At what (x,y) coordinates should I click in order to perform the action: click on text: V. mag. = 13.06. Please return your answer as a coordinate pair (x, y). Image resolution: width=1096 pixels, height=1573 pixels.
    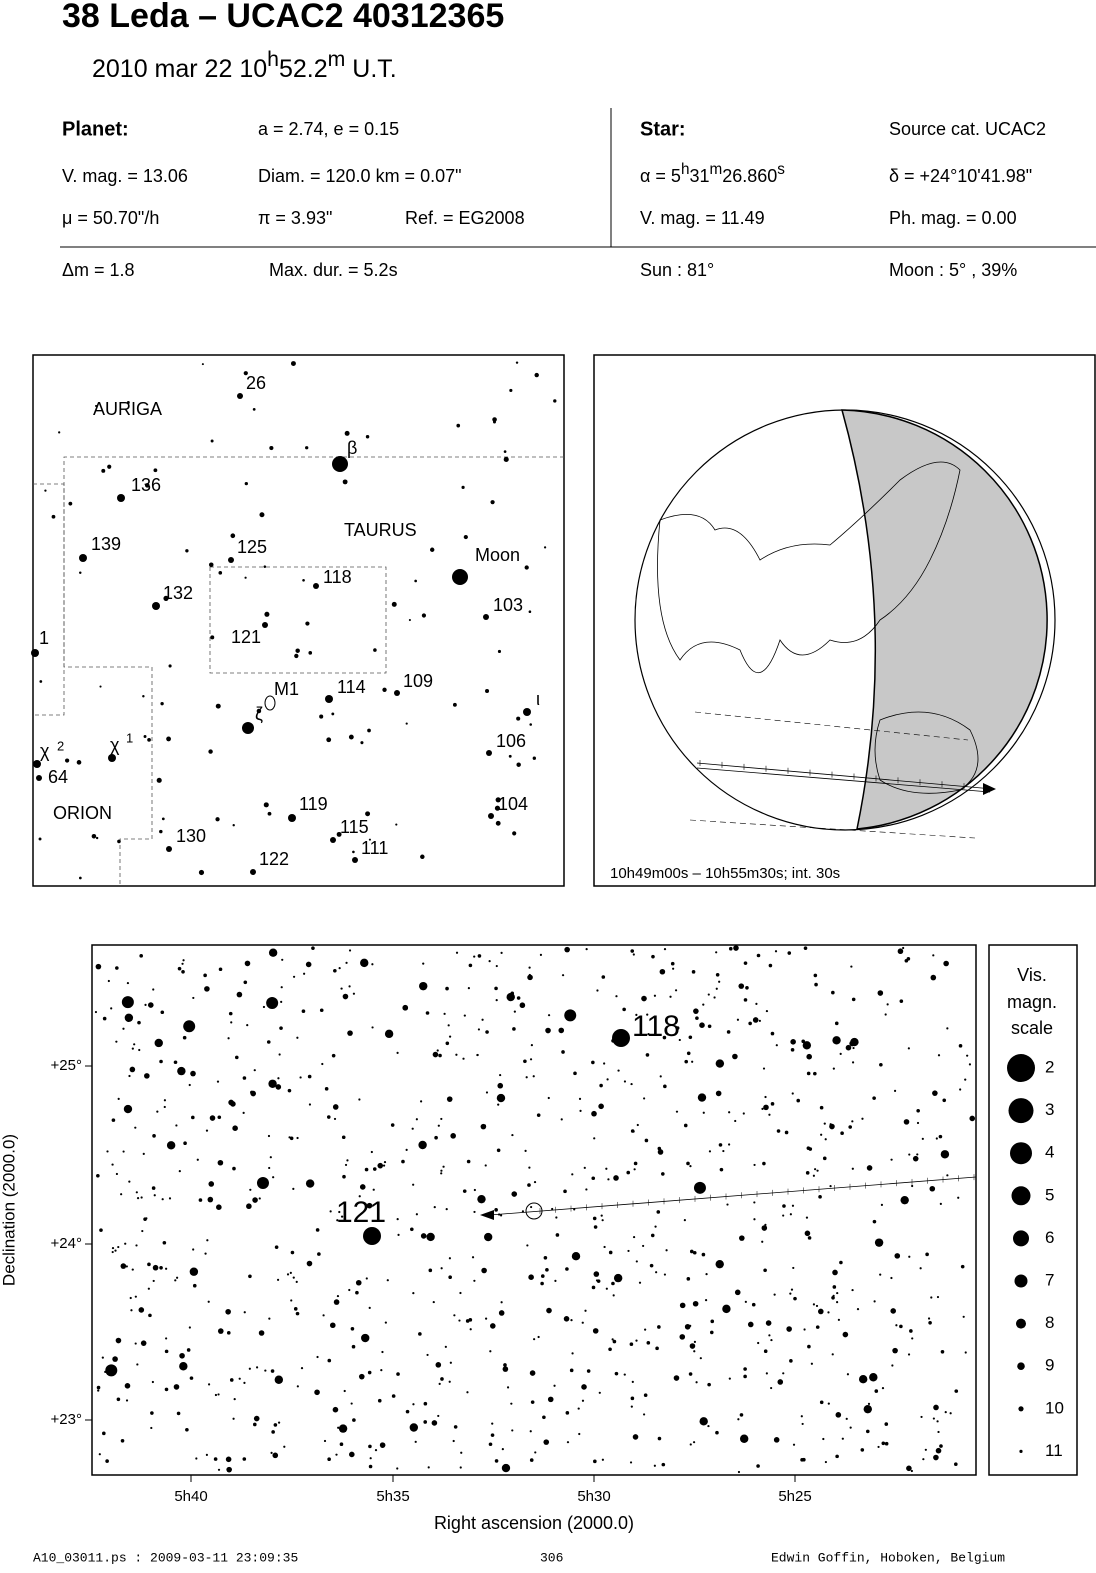
    Looking at the image, I should click on (125, 176).